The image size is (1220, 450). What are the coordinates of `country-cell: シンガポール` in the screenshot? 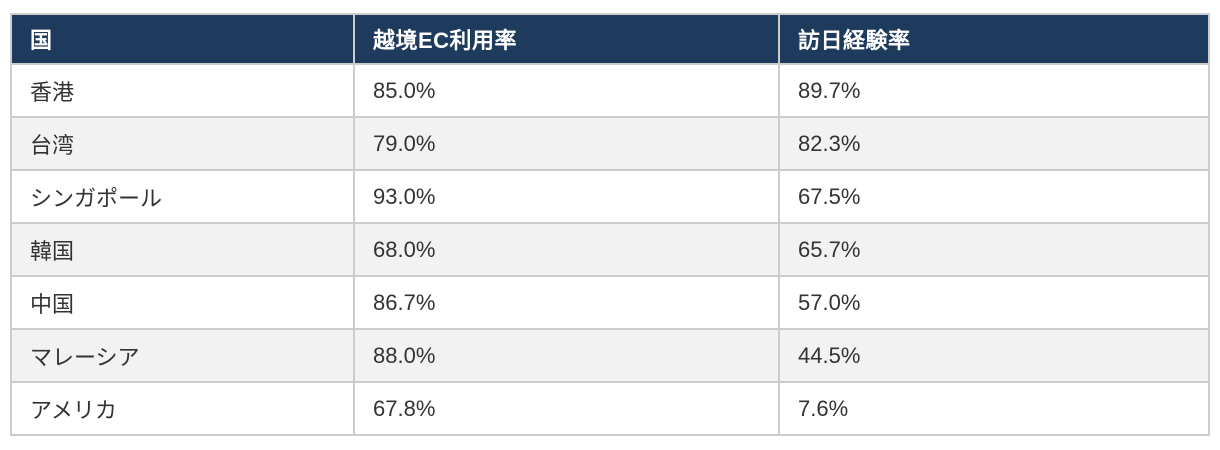 It's located at (182, 196).